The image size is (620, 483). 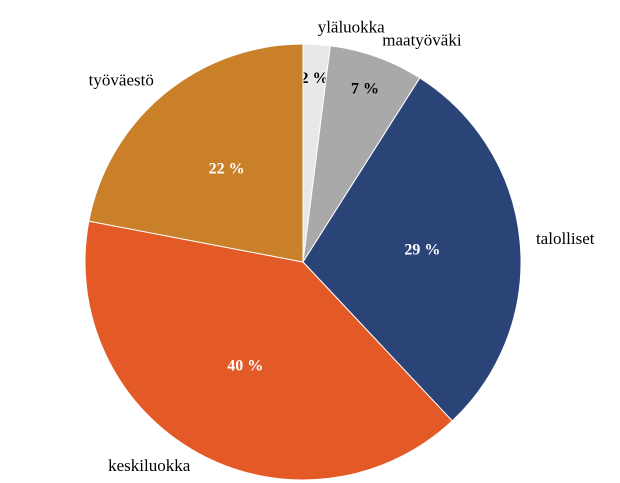 I want to click on category-label: keskiluokka, so click(x=149, y=465).